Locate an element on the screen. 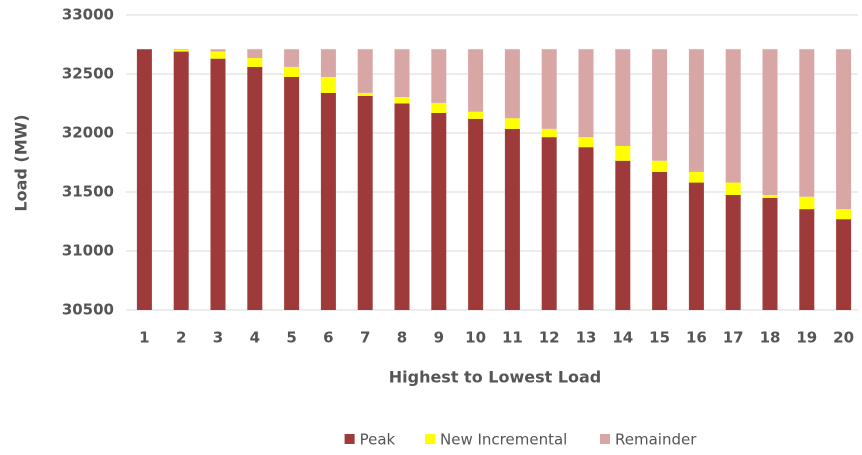 The width and height of the screenshot is (862, 455). x-tick-label: 19 is located at coordinates (806, 338).